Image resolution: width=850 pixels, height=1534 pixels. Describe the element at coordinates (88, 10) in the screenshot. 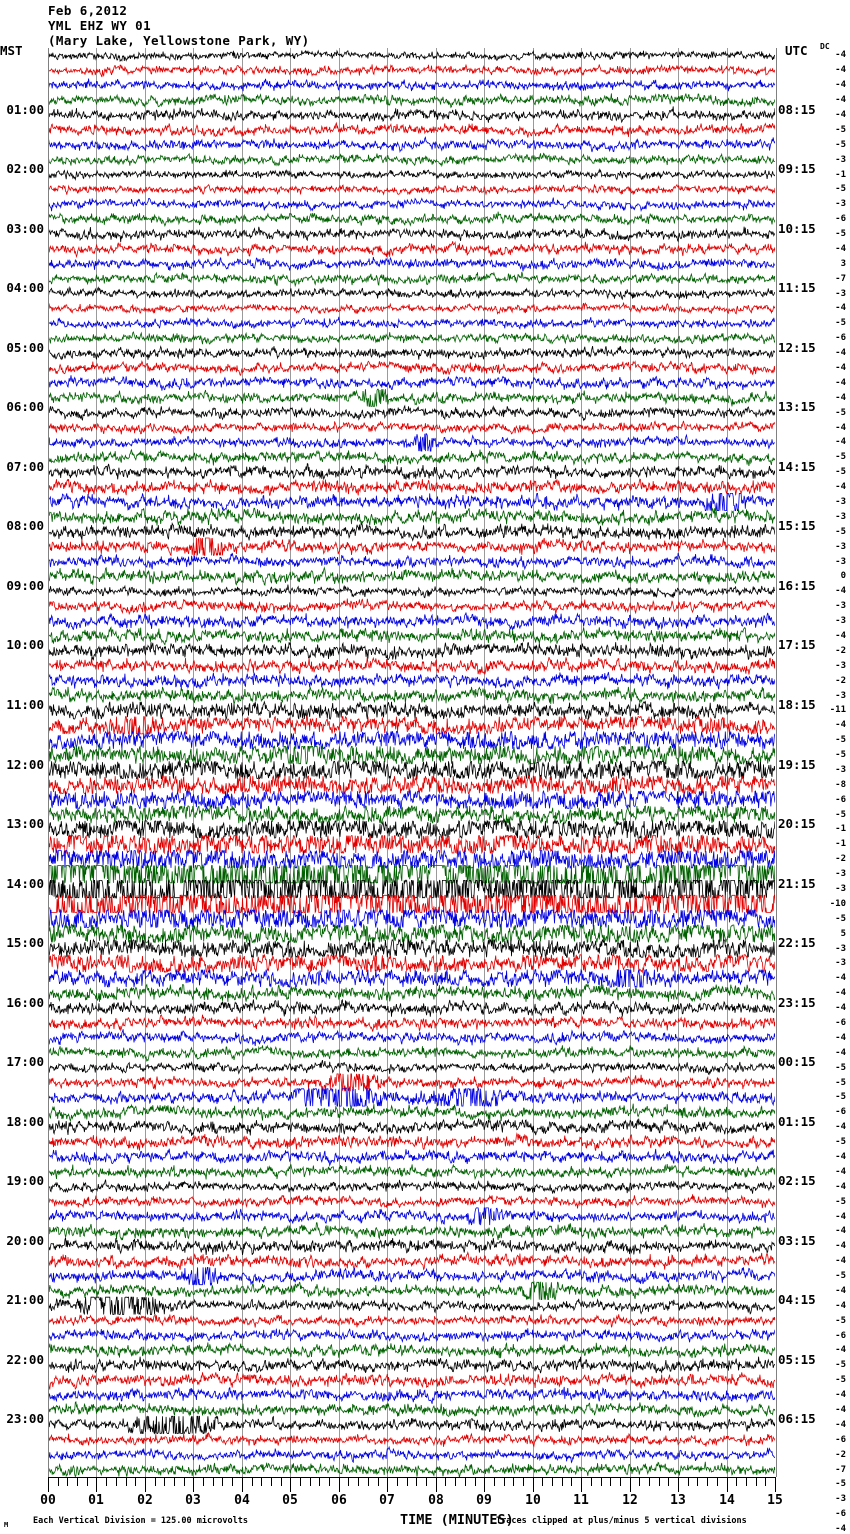

I see `header-date: Feb 6,2012` at that location.